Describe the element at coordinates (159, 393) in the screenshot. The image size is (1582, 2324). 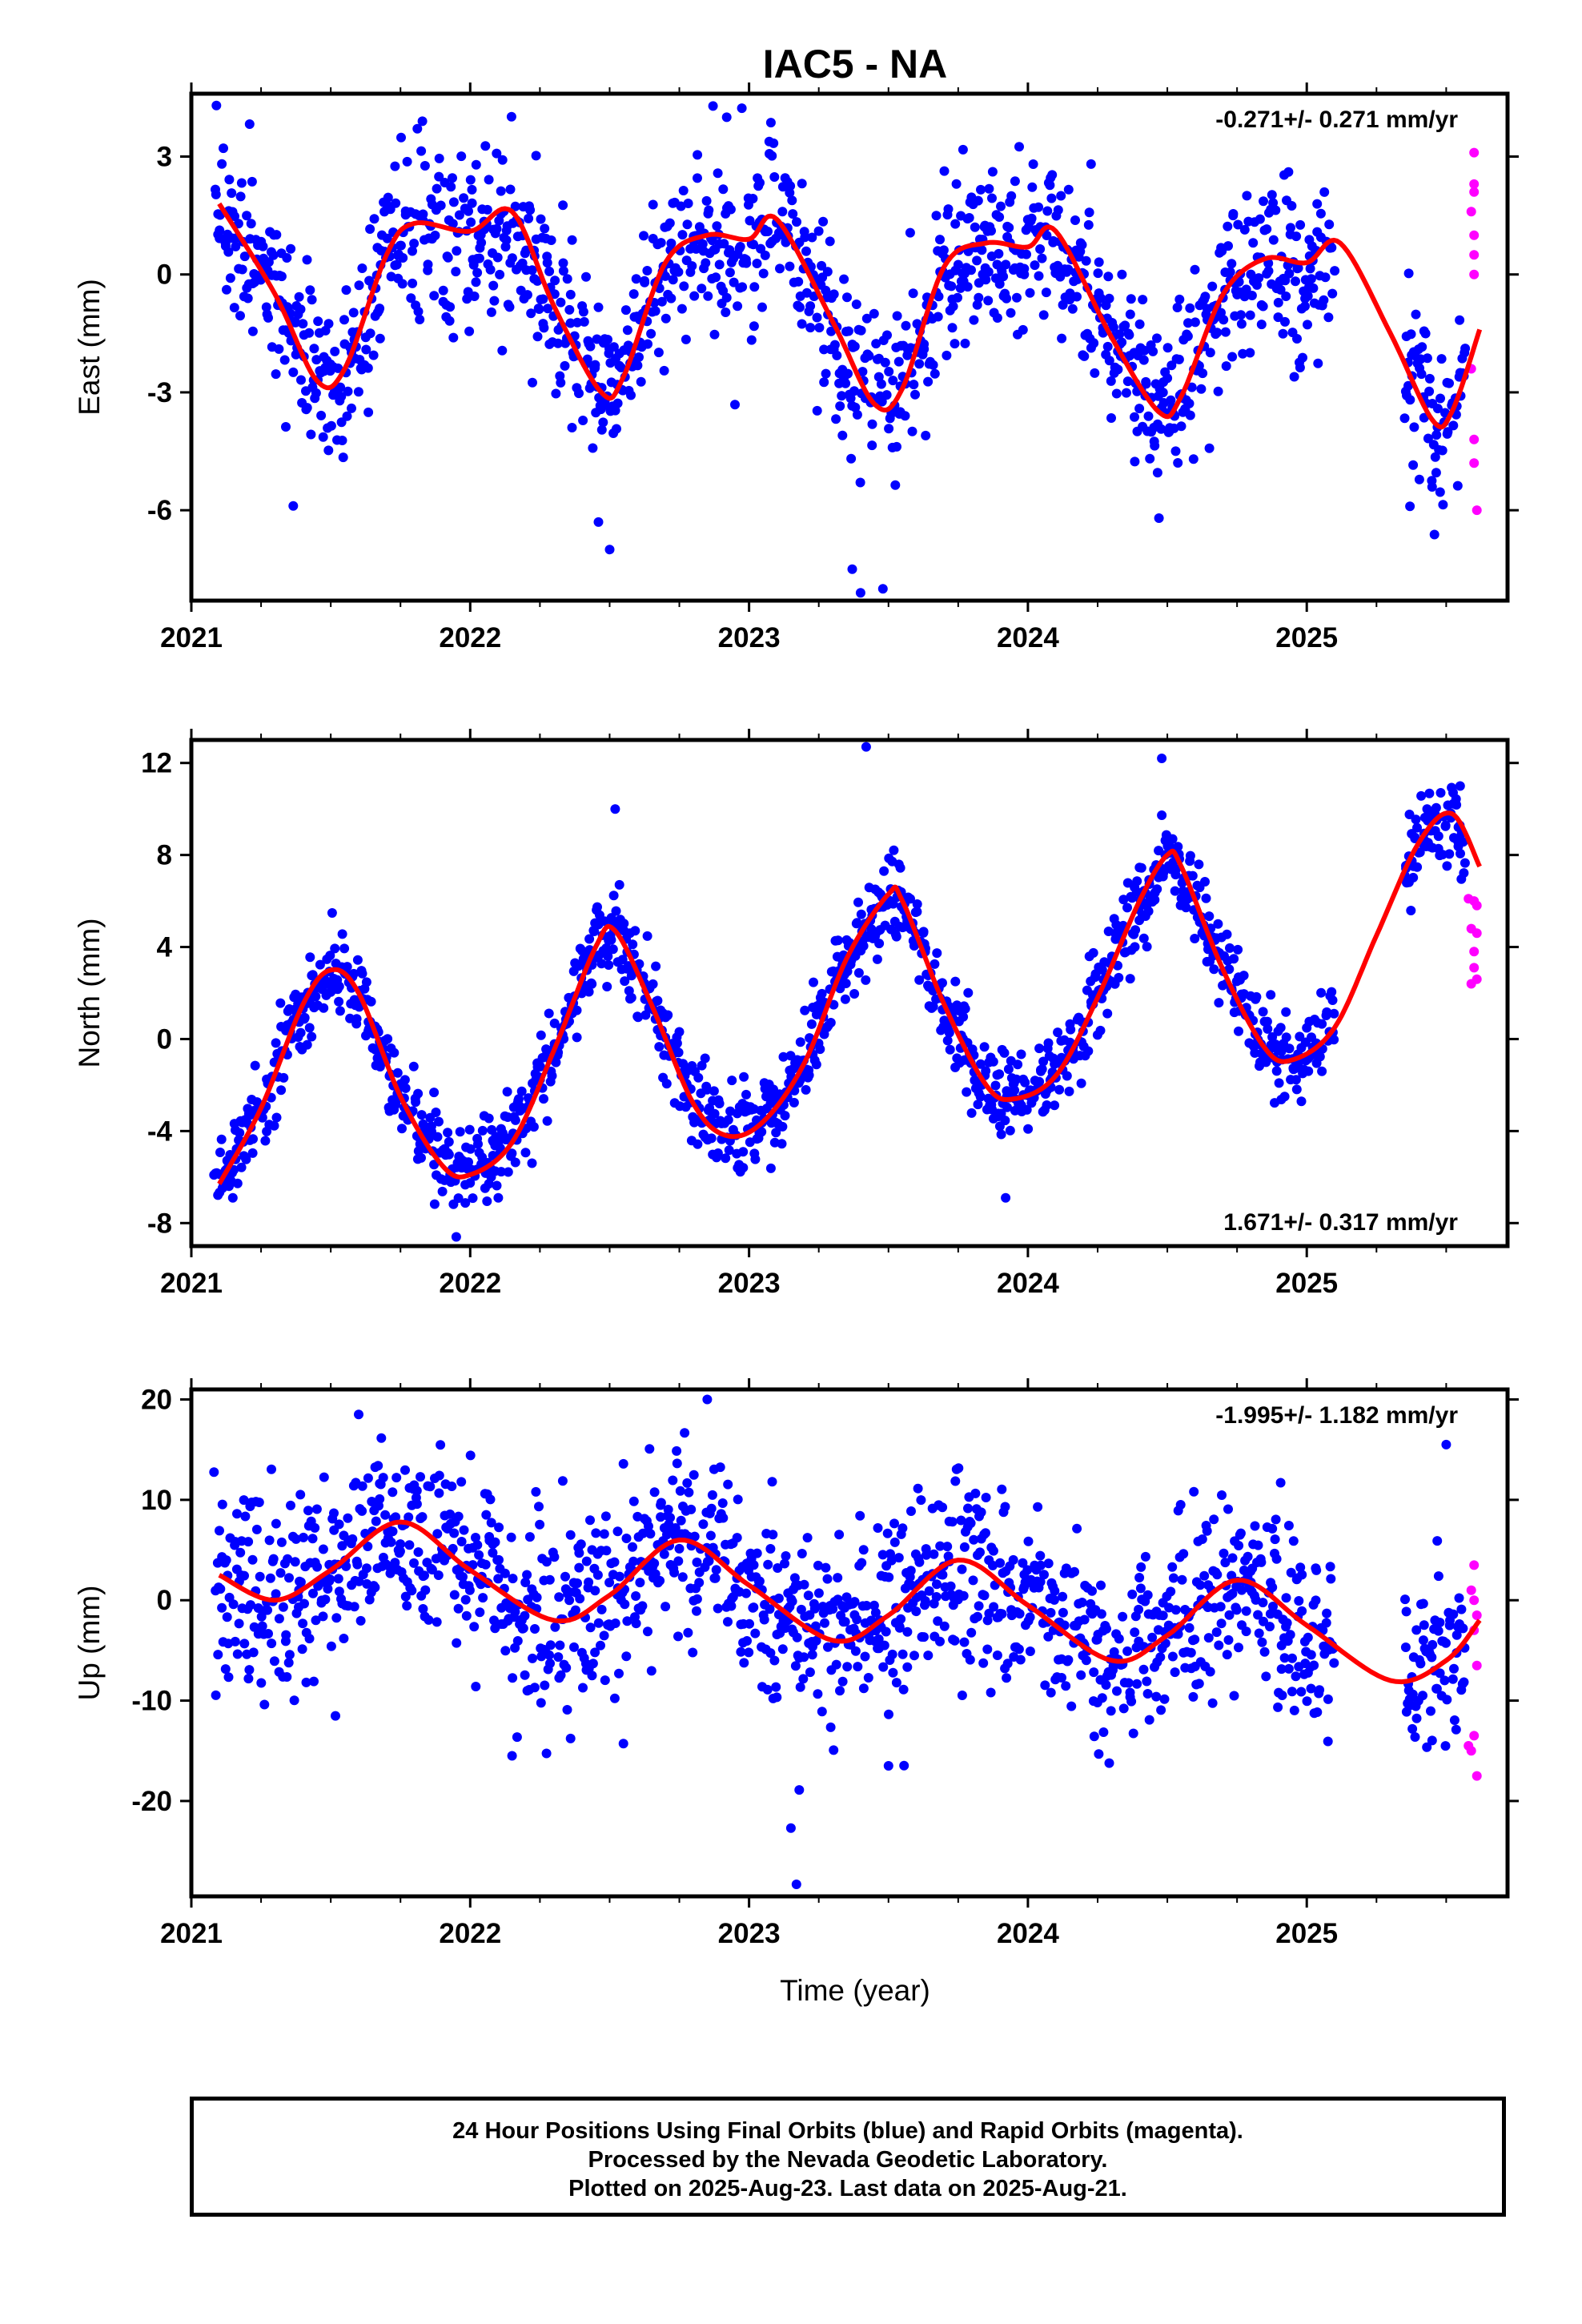
I see `y-tick-label: -3` at that location.